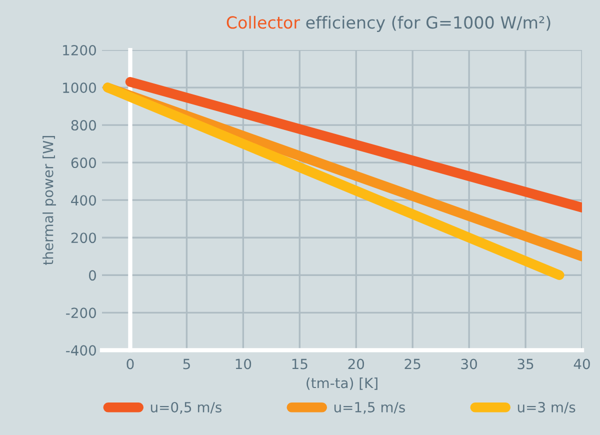 This screenshot has width=600, height=435. I want to click on y-tick-label: 800, so click(83, 125).